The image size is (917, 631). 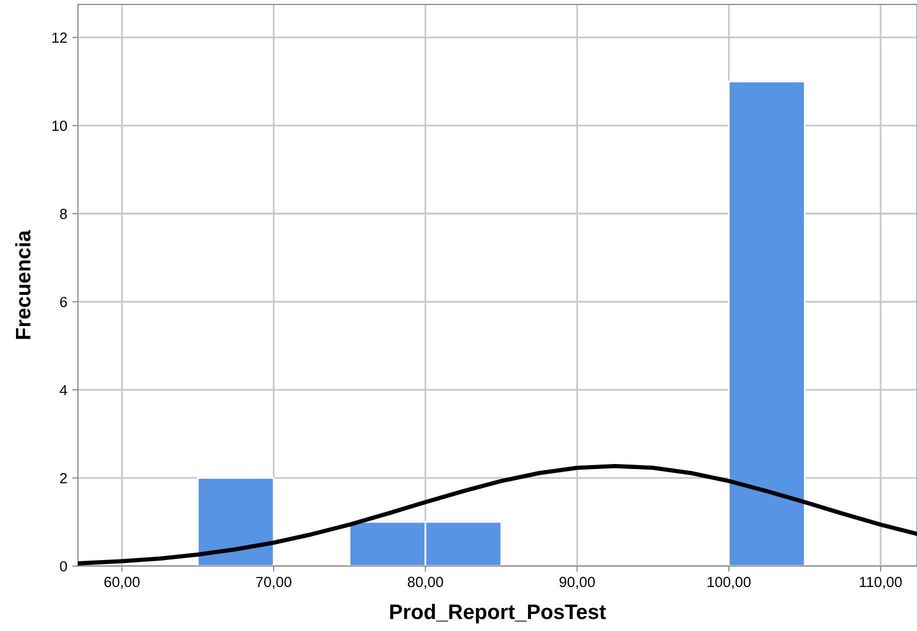 I want to click on x-tick-label: 100,00, so click(x=729, y=582).